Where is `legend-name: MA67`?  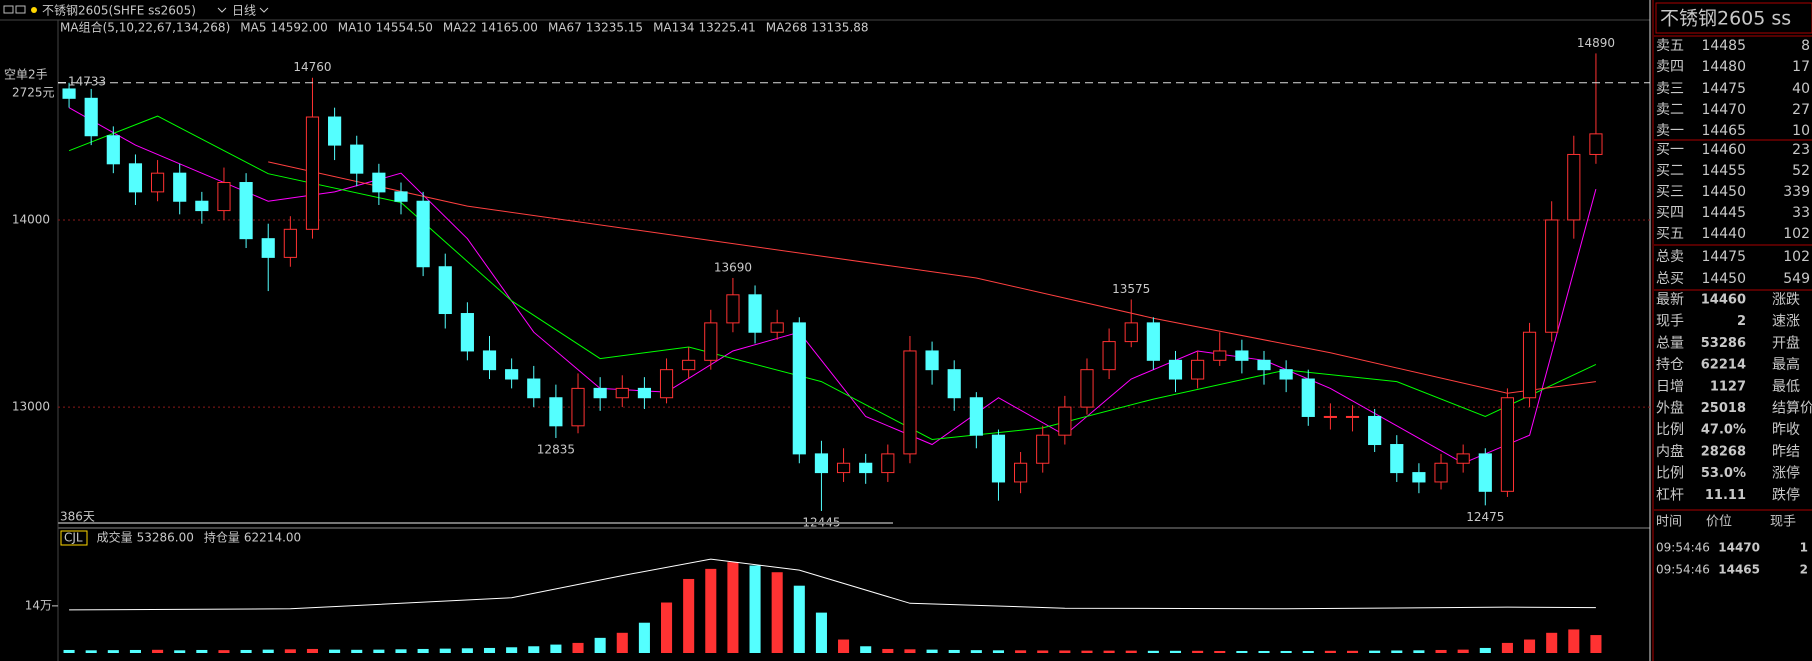
legend-name: MA67 is located at coordinates (565, 28).